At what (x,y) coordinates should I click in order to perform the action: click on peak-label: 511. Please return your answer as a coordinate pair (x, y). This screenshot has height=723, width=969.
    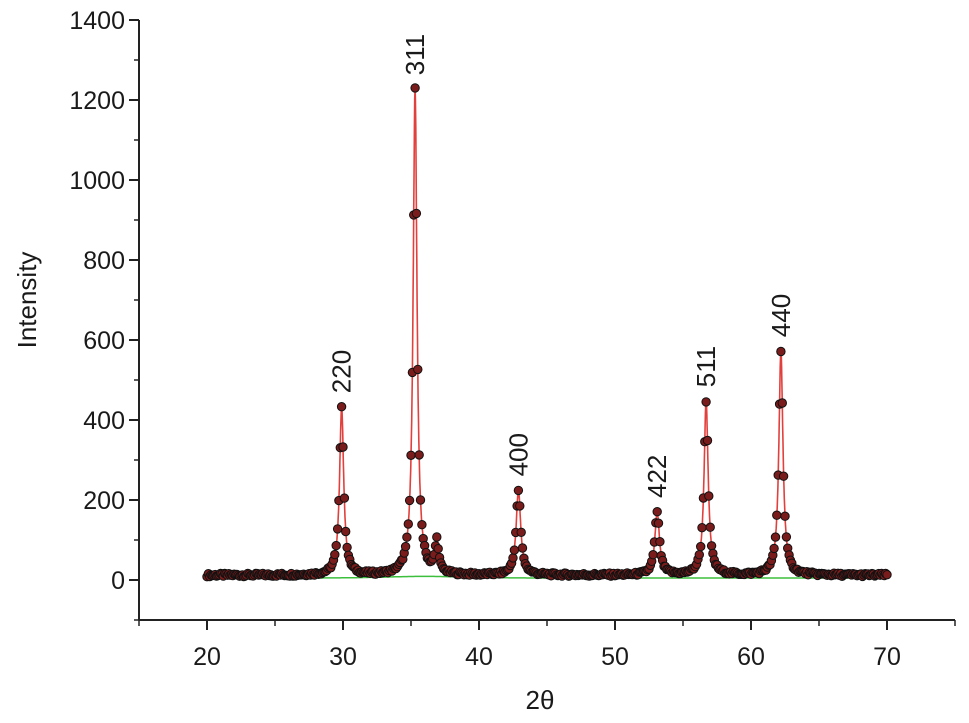
    Looking at the image, I should click on (706, 366).